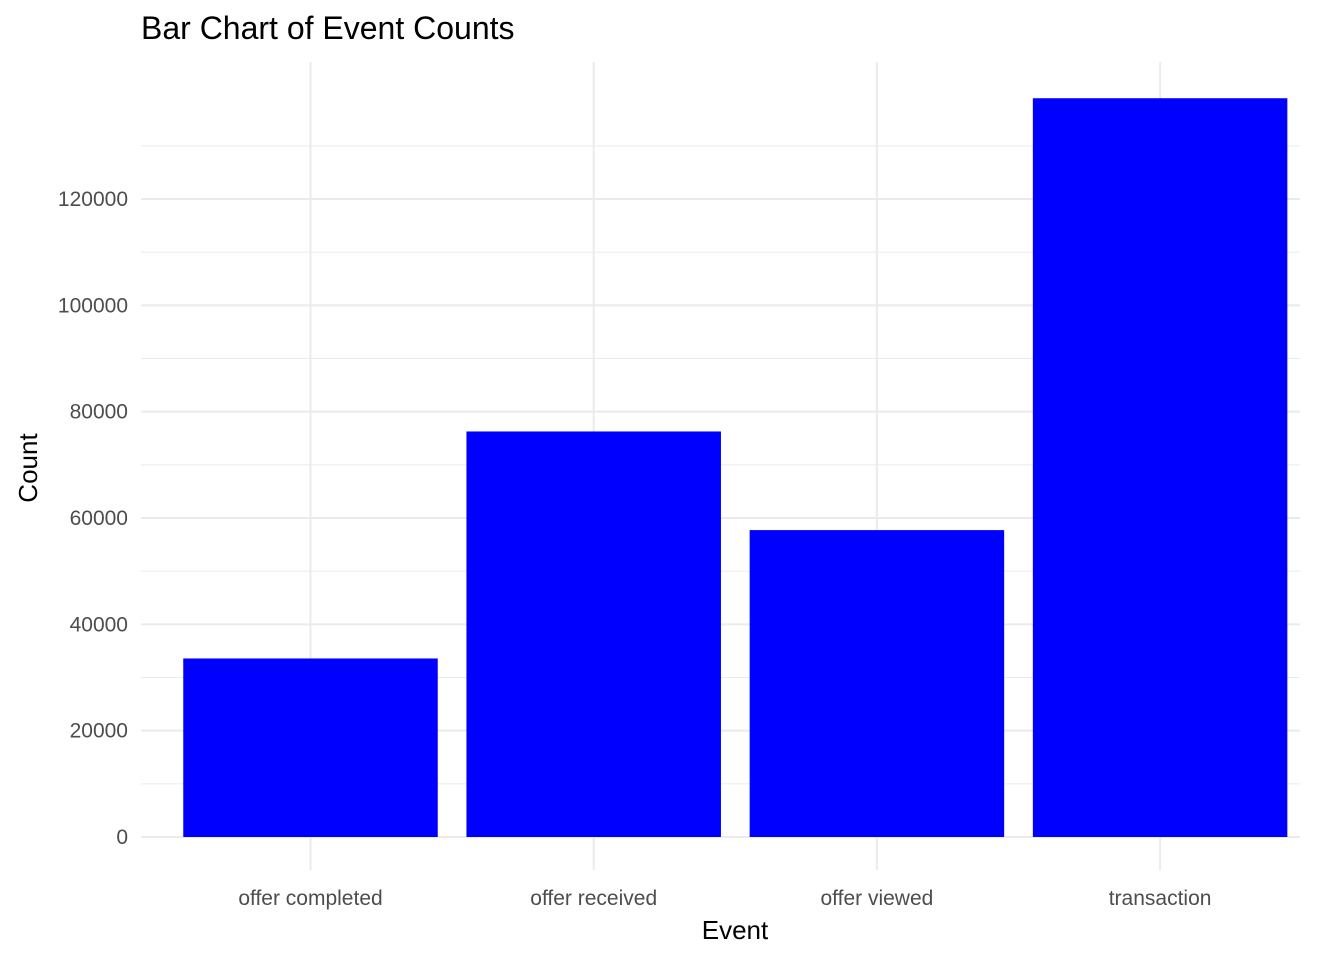 The width and height of the screenshot is (1344, 960). I want to click on y-tick-labels: 0 20000 40000 60000 80000 100000 120000, so click(93, 518).